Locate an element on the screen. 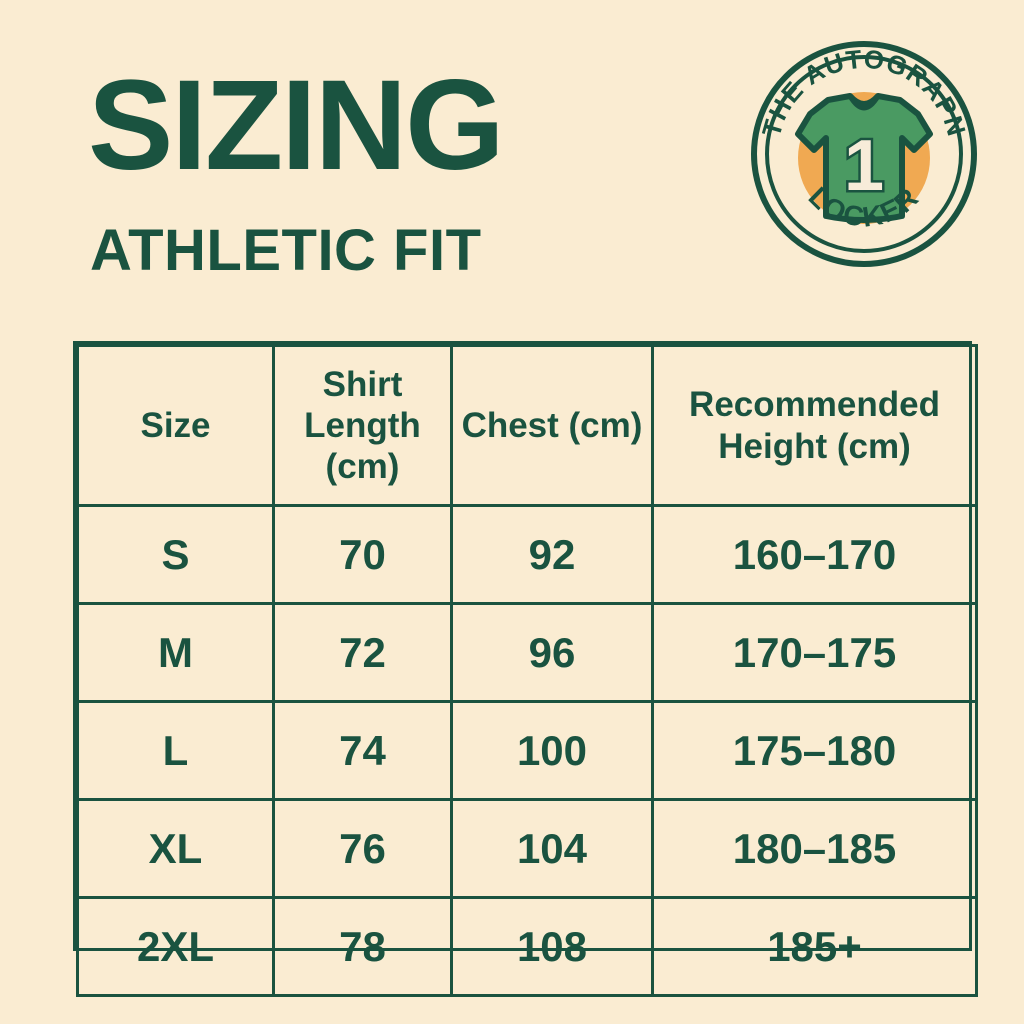 This screenshot has width=1024, height=1024. cell-shirt-length: 72 is located at coordinates (362, 652).